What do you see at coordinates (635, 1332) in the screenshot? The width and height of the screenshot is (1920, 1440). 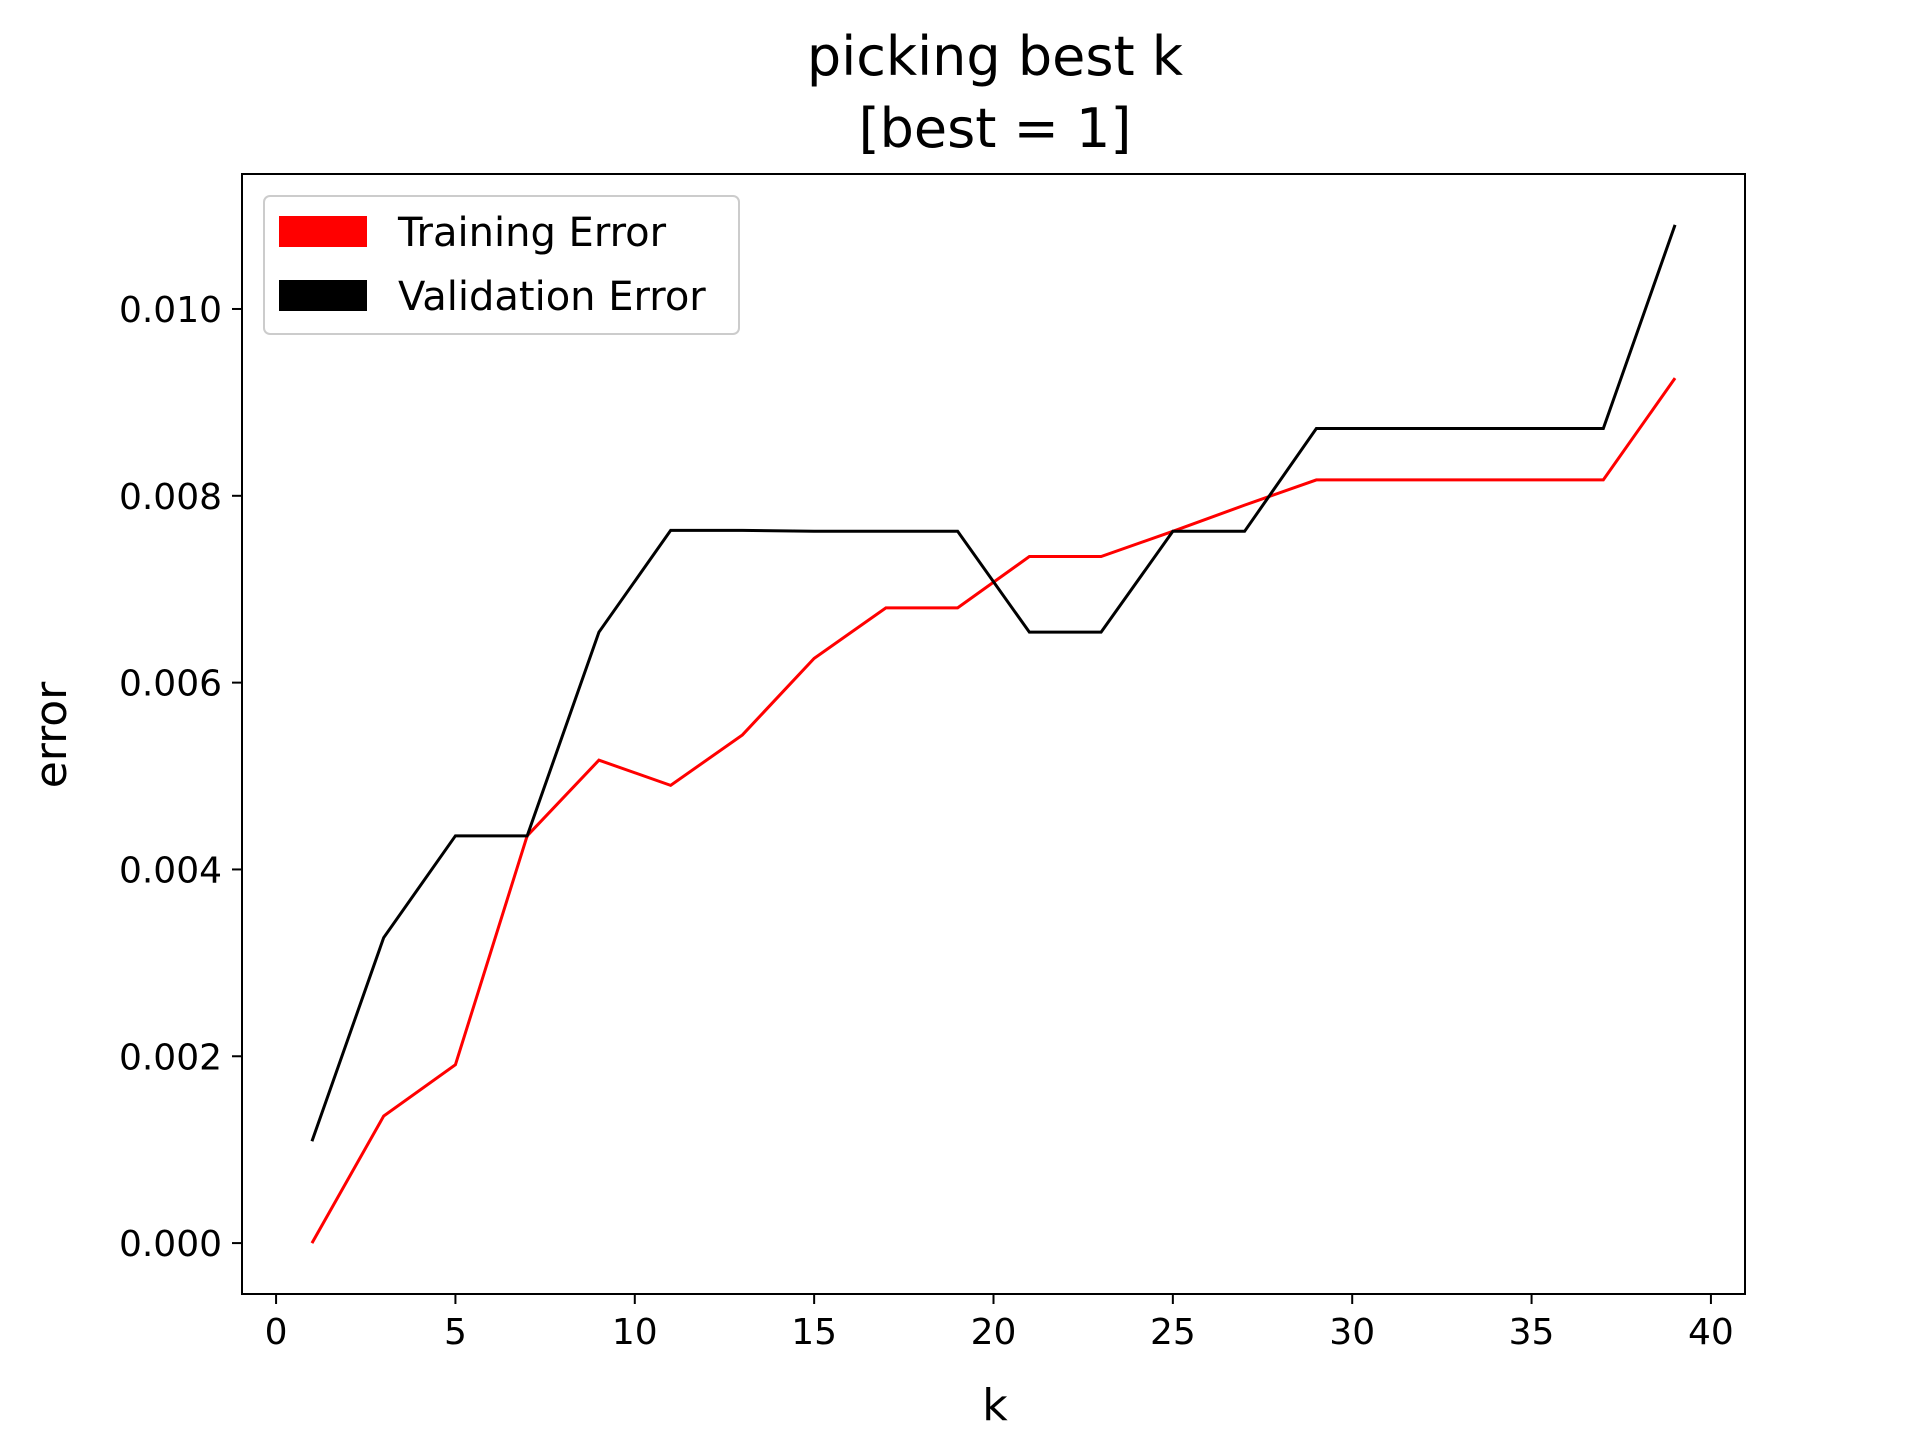 I see `x-tick-label: 10` at bounding box center [635, 1332].